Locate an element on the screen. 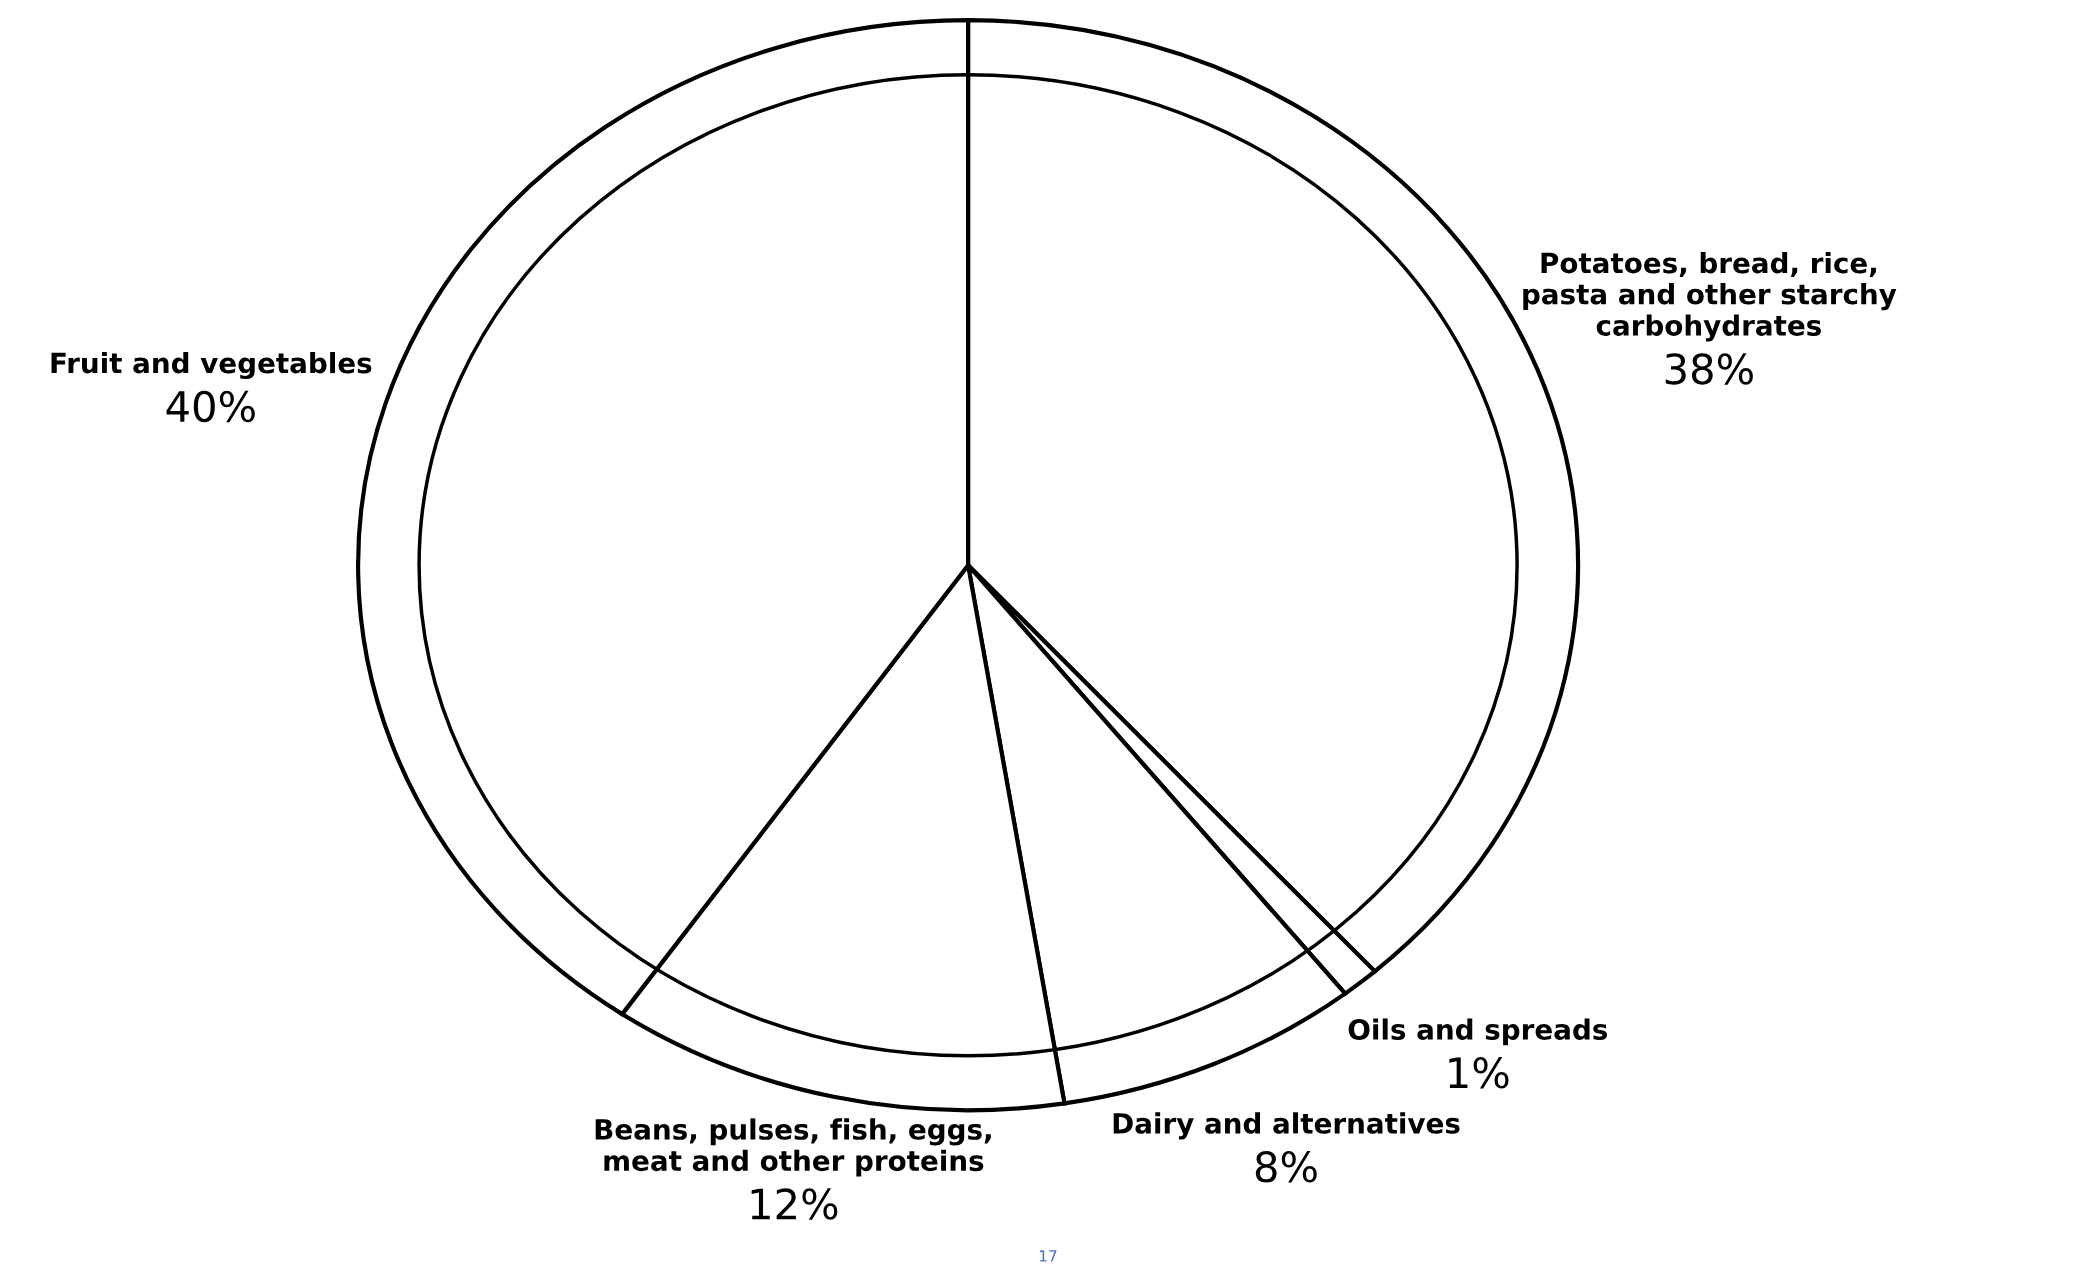 This screenshot has height=1271, width=2096. data-label: 12% is located at coordinates (794, 1204).